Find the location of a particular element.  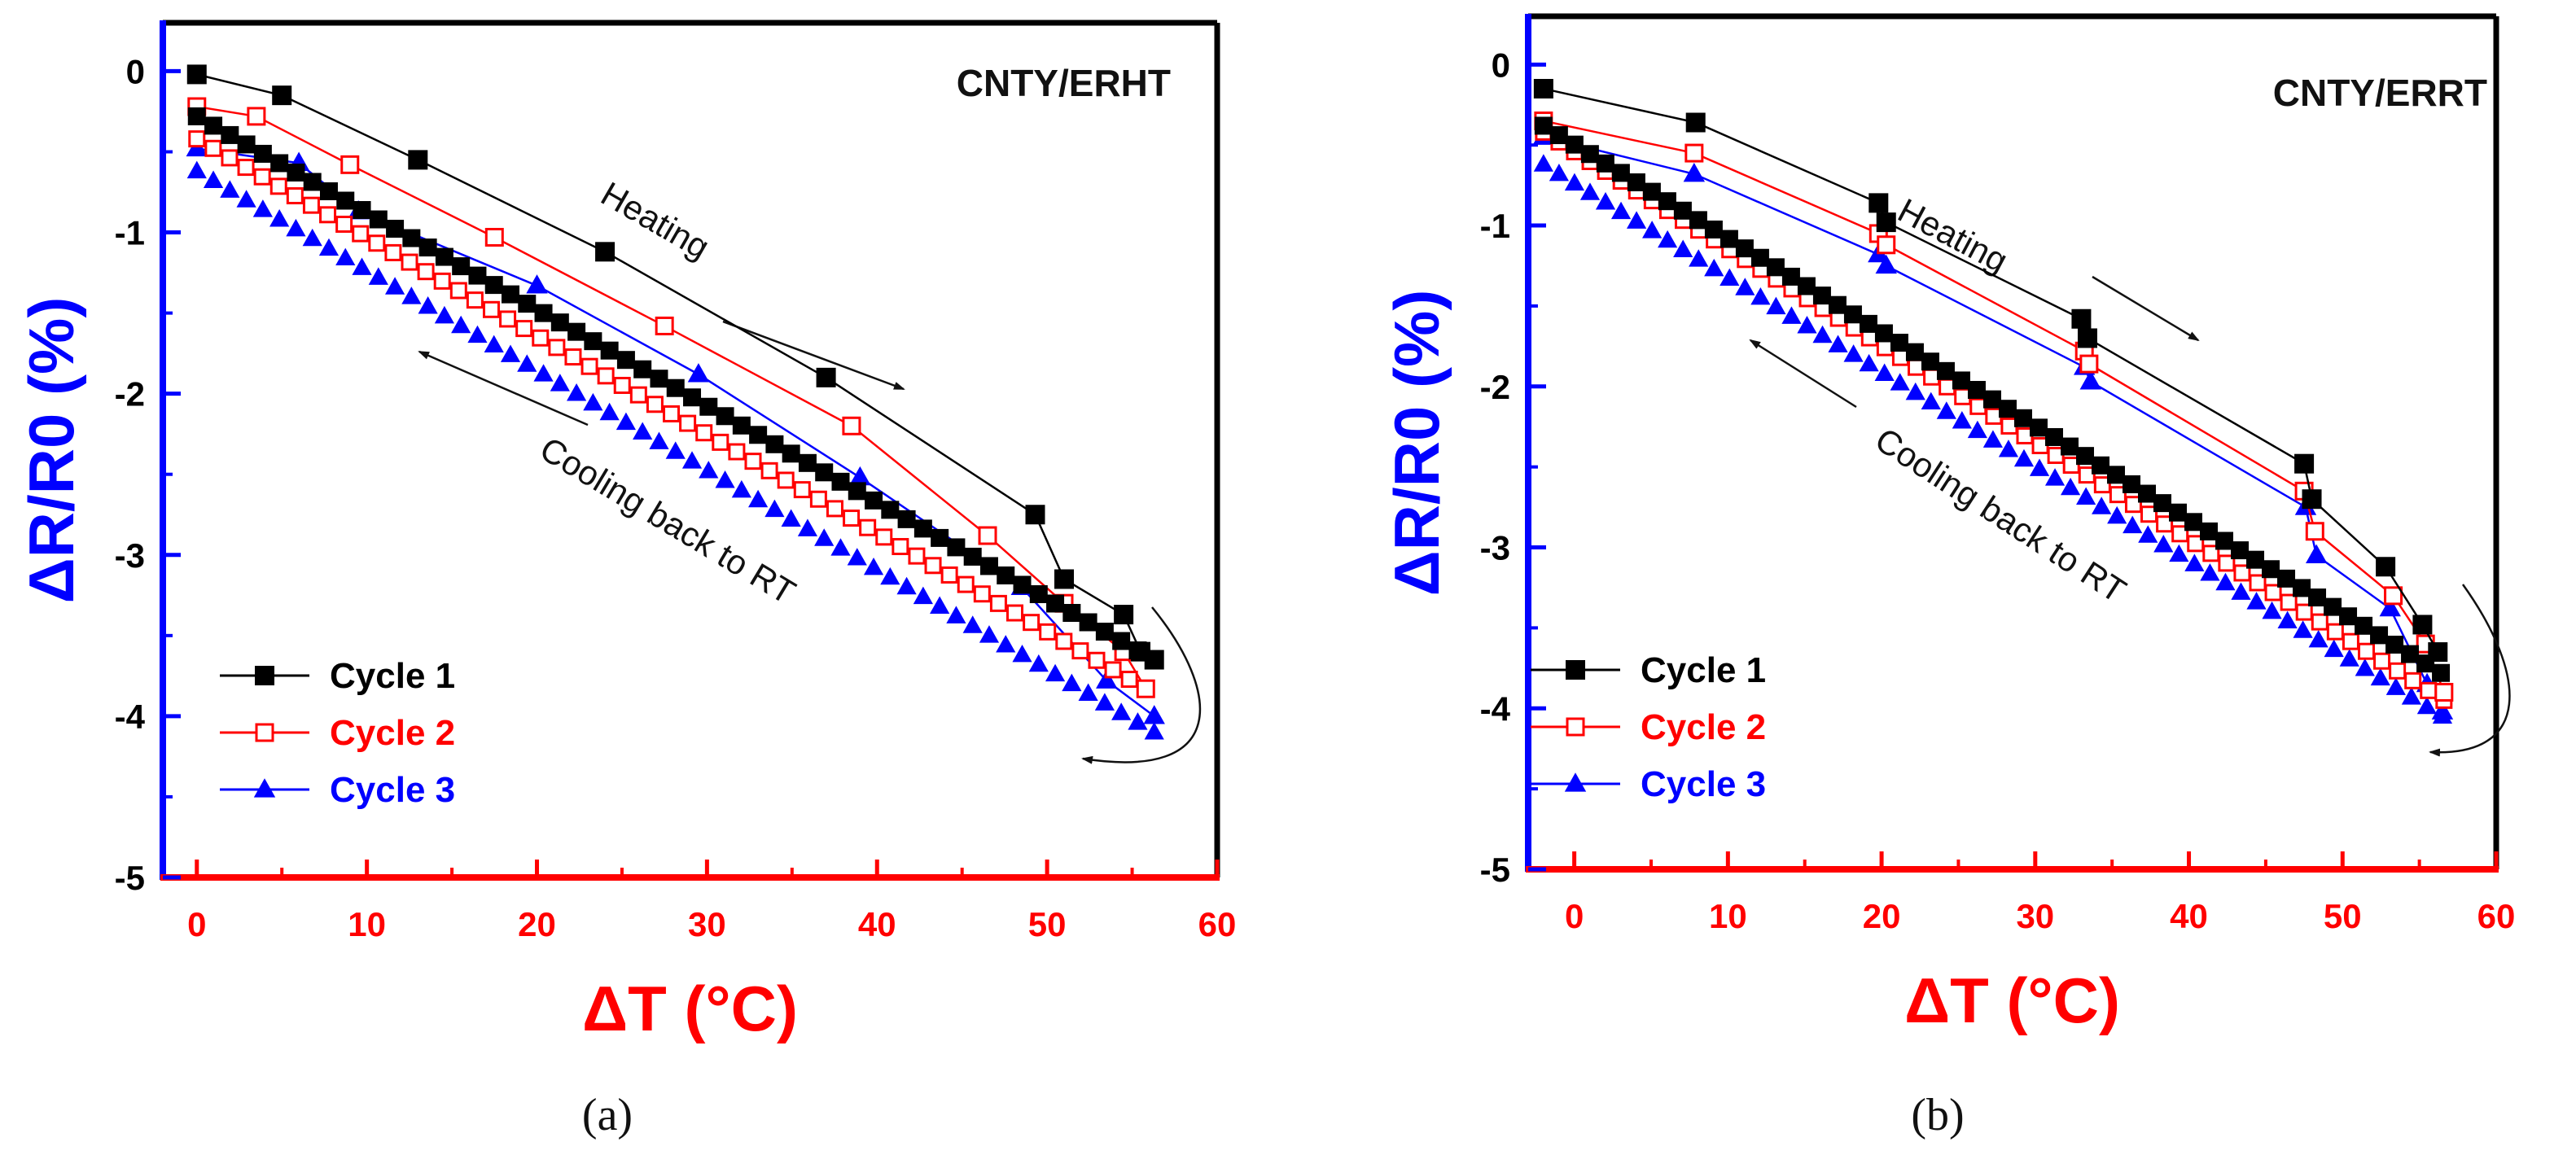

loop-arrow is located at coordinates (2470, 670).